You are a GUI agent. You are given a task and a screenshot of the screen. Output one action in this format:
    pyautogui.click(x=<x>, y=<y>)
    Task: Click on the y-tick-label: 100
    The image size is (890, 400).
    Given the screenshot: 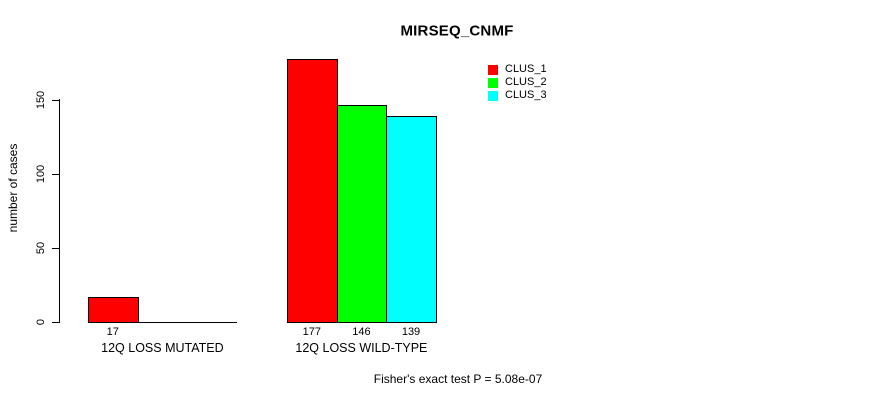 What is the action you would take?
    pyautogui.click(x=41, y=173)
    